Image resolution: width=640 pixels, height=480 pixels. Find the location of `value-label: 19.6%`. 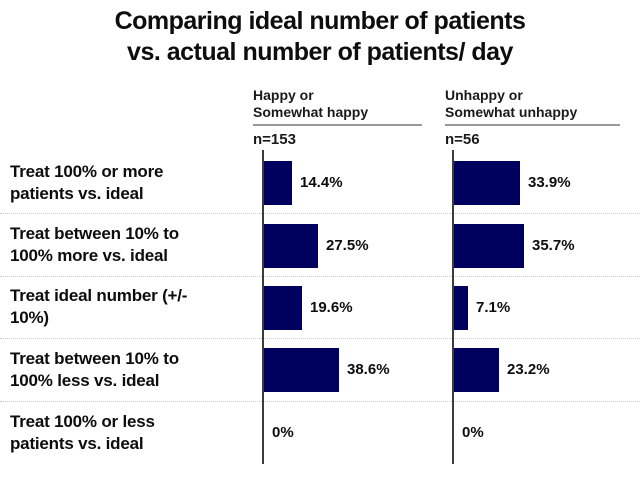

value-label: 19.6% is located at coordinates (331, 307).